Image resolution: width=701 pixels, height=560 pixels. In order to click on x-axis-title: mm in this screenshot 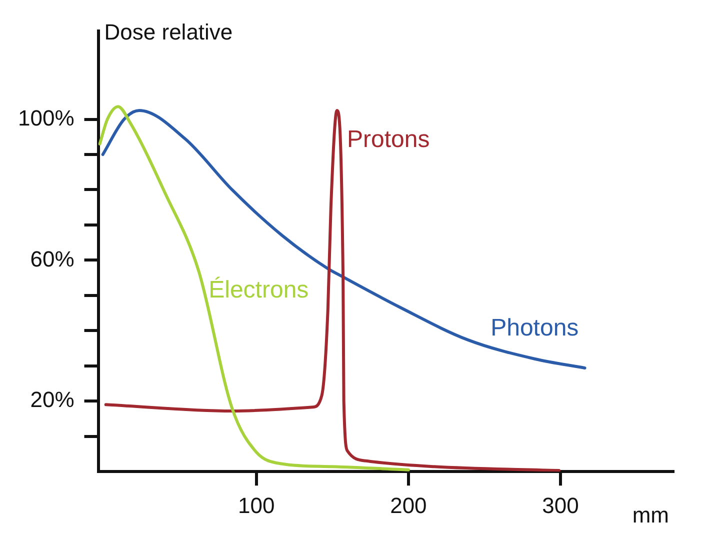, I will do `click(650, 515)`.